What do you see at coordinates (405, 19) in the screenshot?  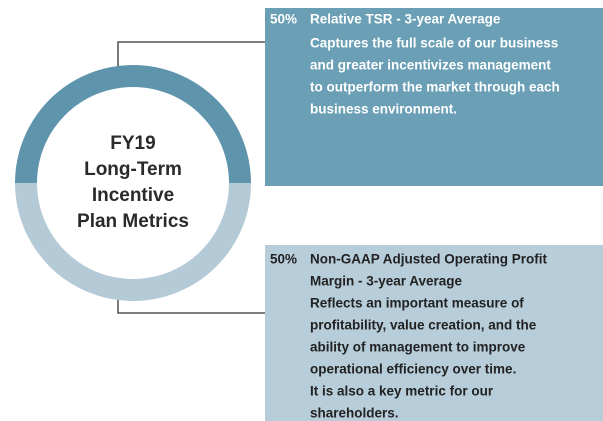 I see `metric-title: Relative TSR - 3-year Average` at bounding box center [405, 19].